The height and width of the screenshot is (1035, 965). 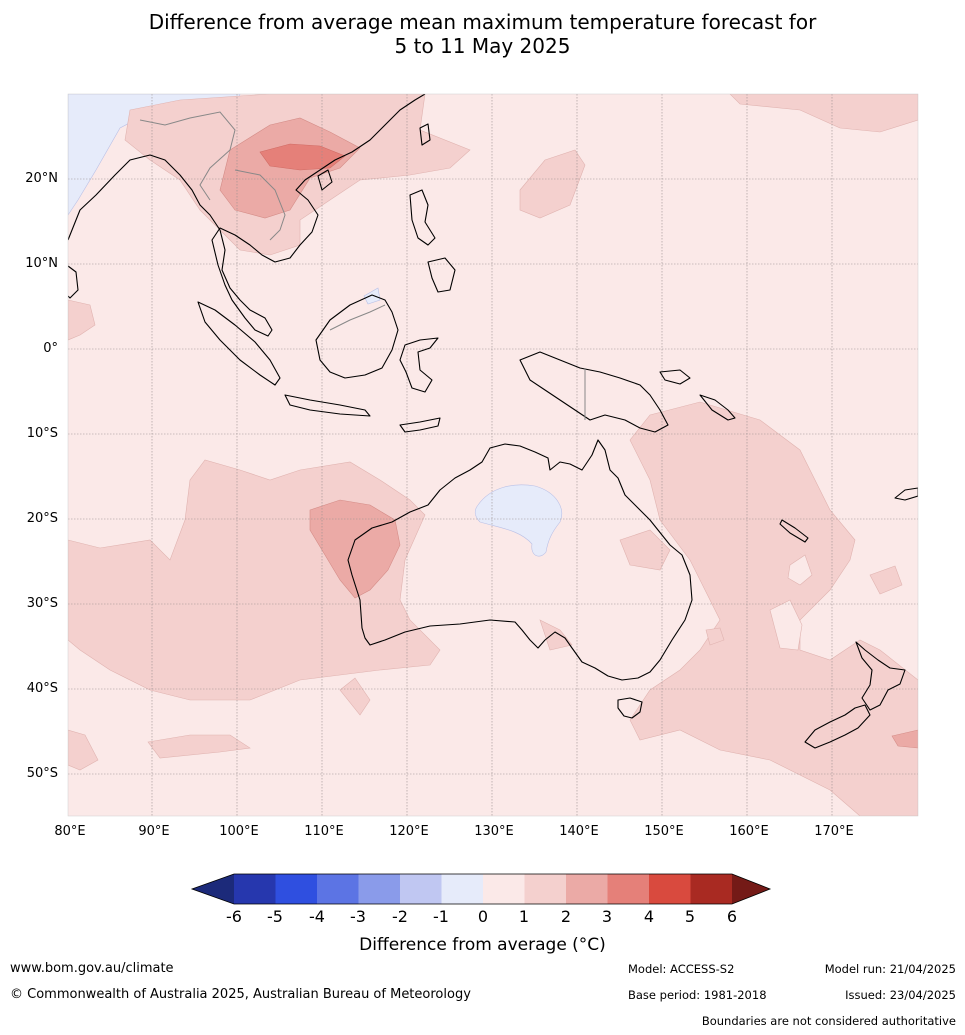 I want to click on colorbar-tick-1: 1, so click(x=524, y=916).